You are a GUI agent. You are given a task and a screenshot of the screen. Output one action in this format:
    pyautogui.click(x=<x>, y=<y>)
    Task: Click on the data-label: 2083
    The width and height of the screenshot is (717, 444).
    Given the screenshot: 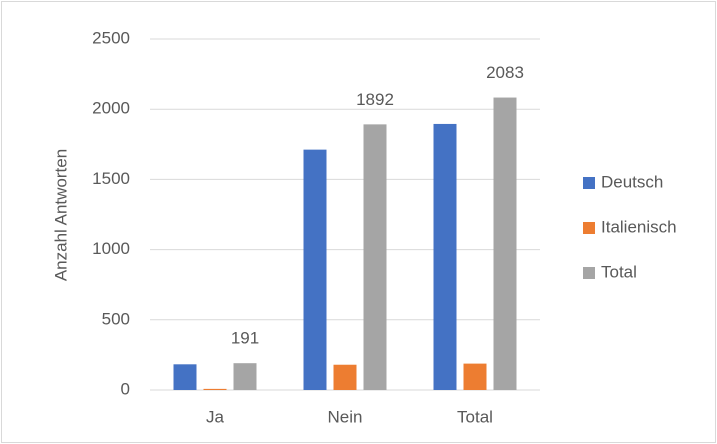 What is the action you would take?
    pyautogui.click(x=505, y=72)
    